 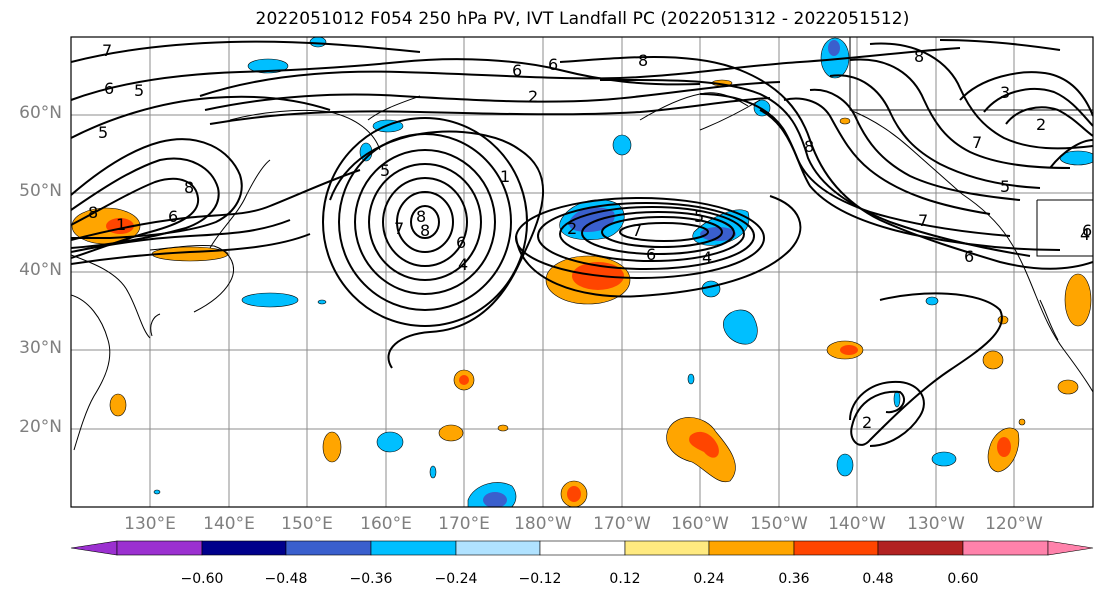 I want to click on lat-label: 20°N, so click(x=40, y=427).